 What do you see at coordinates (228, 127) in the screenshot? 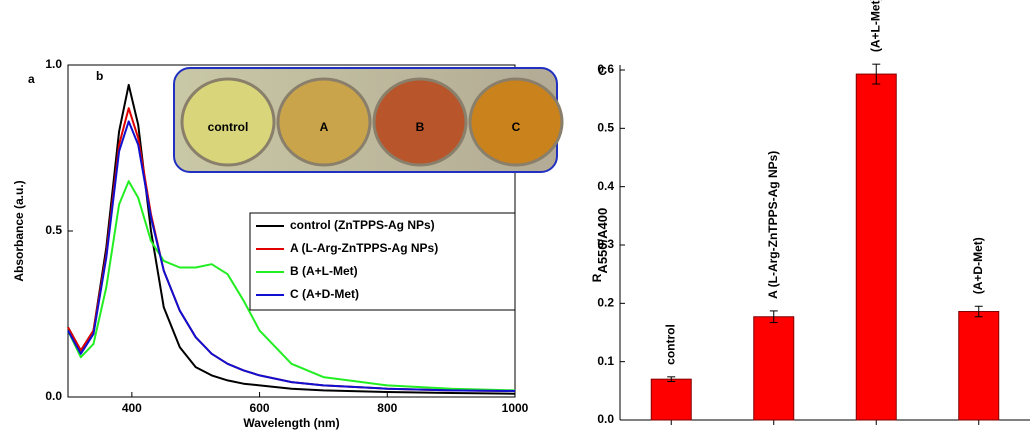
I see `inset-label: control` at bounding box center [228, 127].